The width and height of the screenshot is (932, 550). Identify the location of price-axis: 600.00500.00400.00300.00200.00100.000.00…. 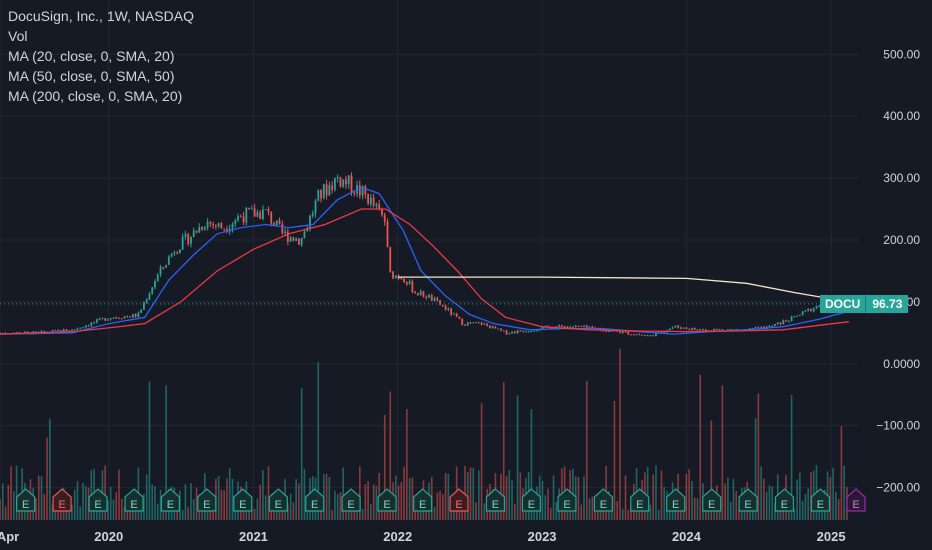
(898, 247).